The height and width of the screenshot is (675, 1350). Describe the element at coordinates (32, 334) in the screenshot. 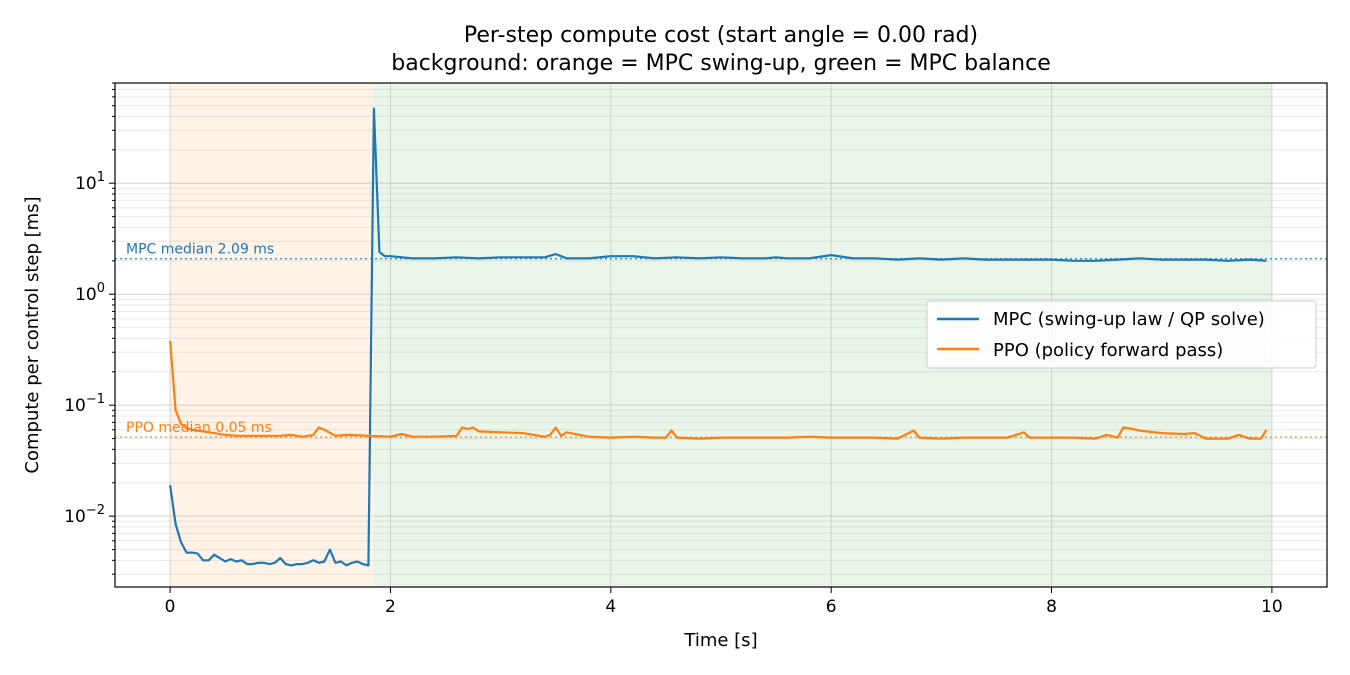

I see `y-axis-label: Compute per control step [ms]` at that location.